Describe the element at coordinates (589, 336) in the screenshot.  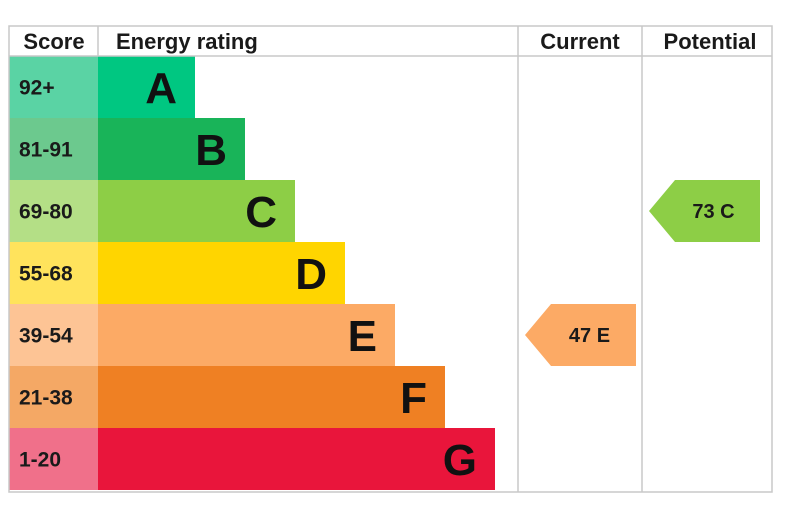
I see `current-rating-label: 47 E` at that location.